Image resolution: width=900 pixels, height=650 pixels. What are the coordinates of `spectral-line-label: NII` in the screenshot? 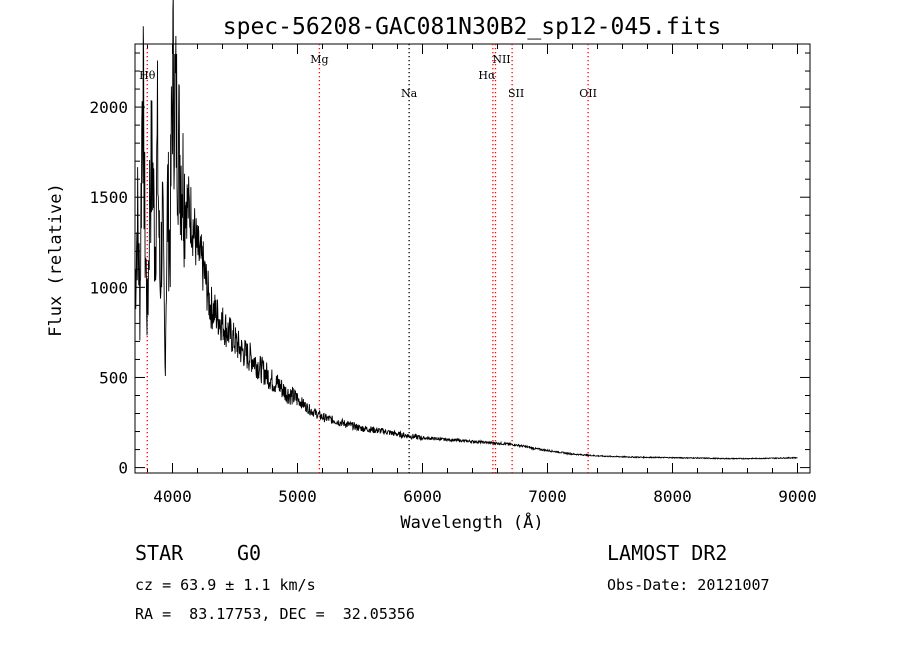 It's located at (501, 59).